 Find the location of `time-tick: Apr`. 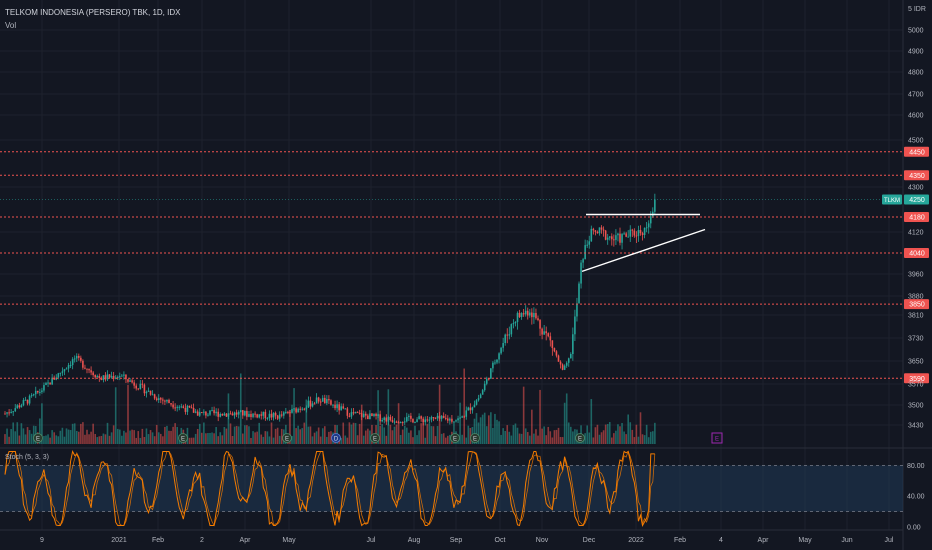

time-tick: Apr is located at coordinates (764, 540).